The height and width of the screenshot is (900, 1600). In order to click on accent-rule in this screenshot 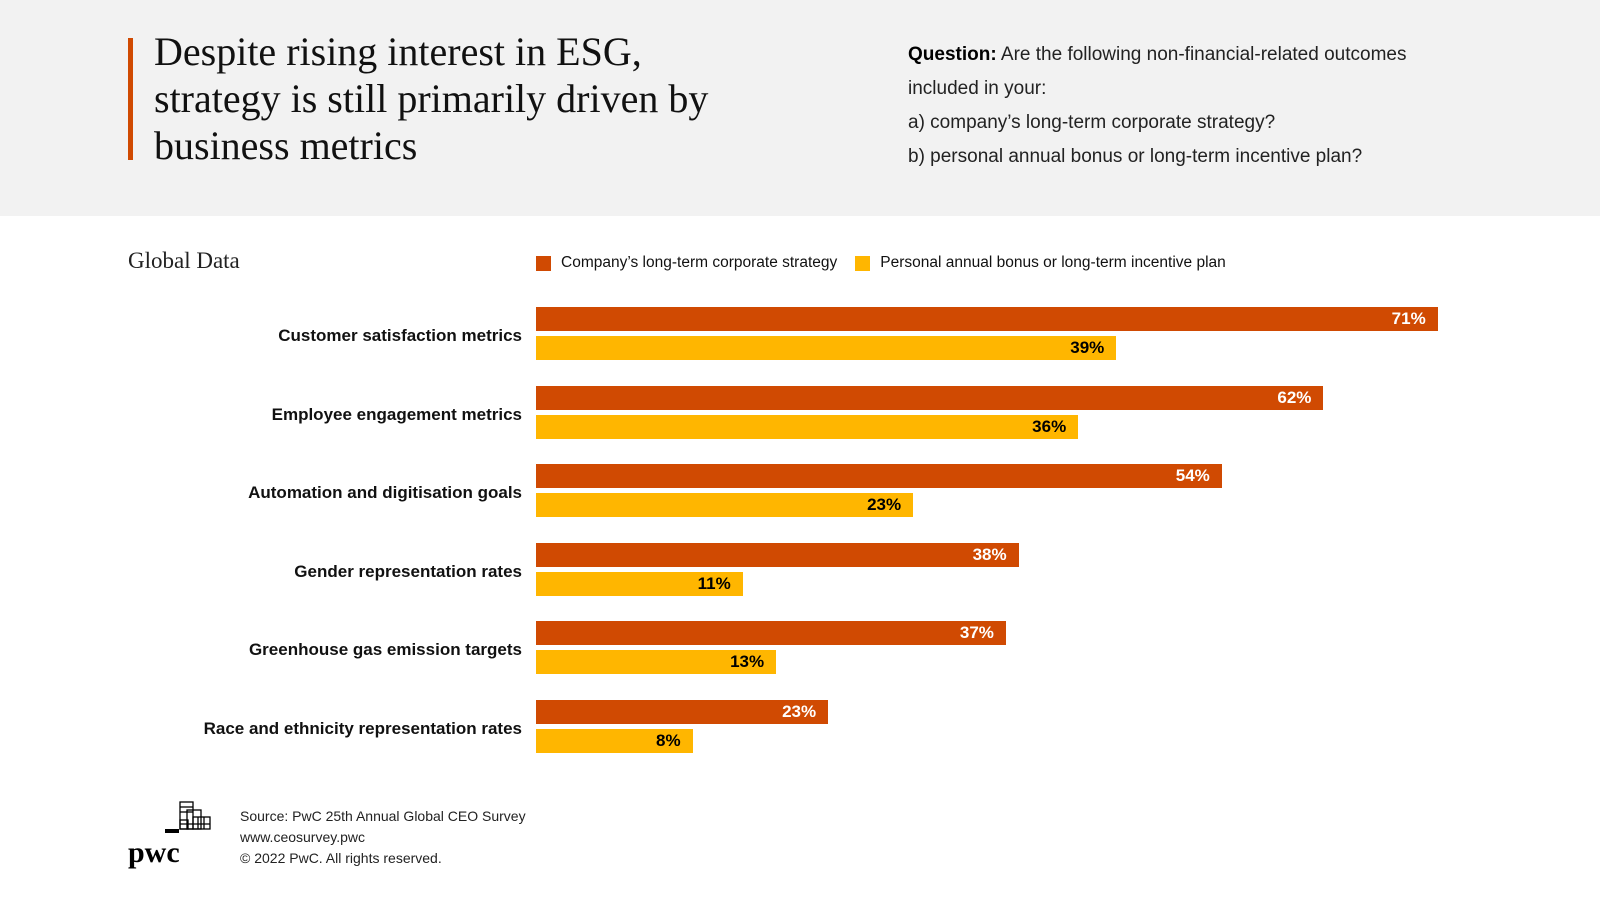, I will do `click(130, 99)`.